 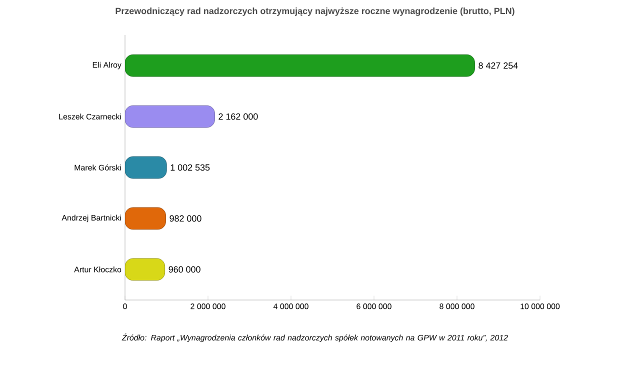 What do you see at coordinates (498, 65) in the screenshot?
I see `data-label: 8 427 254` at bounding box center [498, 65].